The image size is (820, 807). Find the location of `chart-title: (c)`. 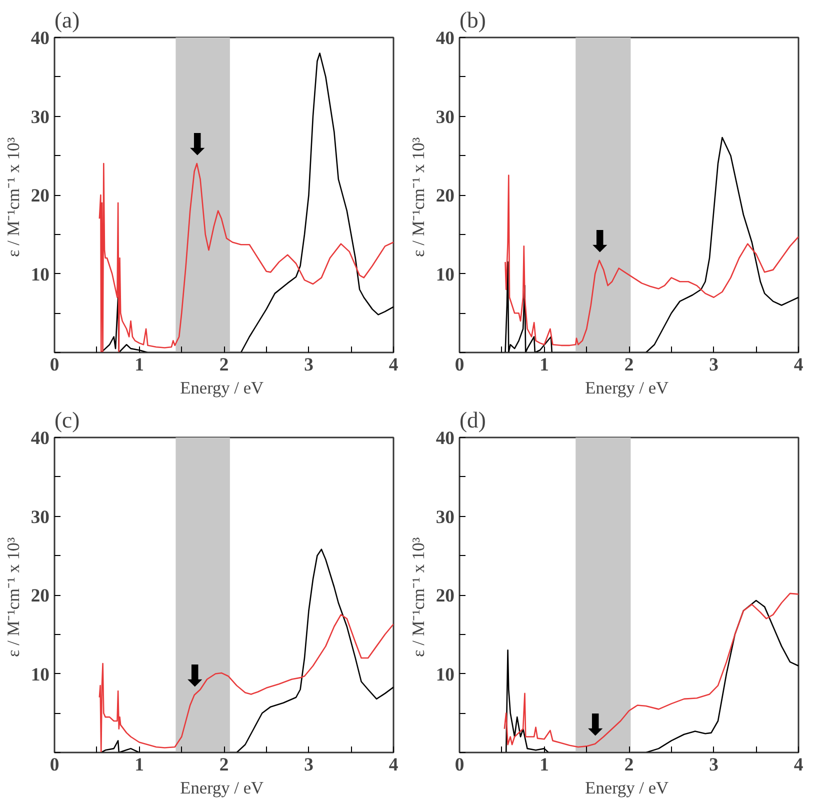

chart-title: (c) is located at coordinates (67, 420).